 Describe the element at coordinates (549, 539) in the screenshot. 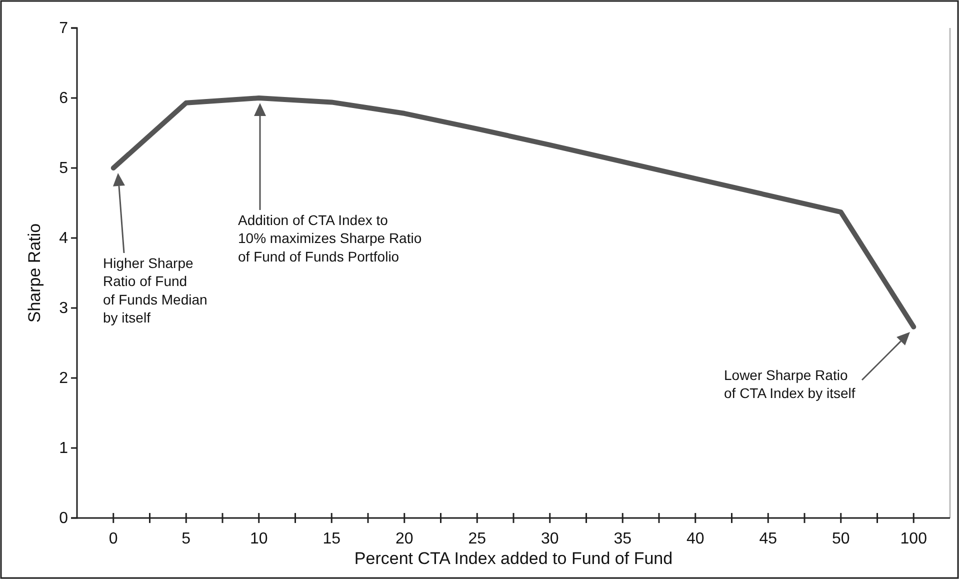

I see `x-tick-label: 30` at that location.